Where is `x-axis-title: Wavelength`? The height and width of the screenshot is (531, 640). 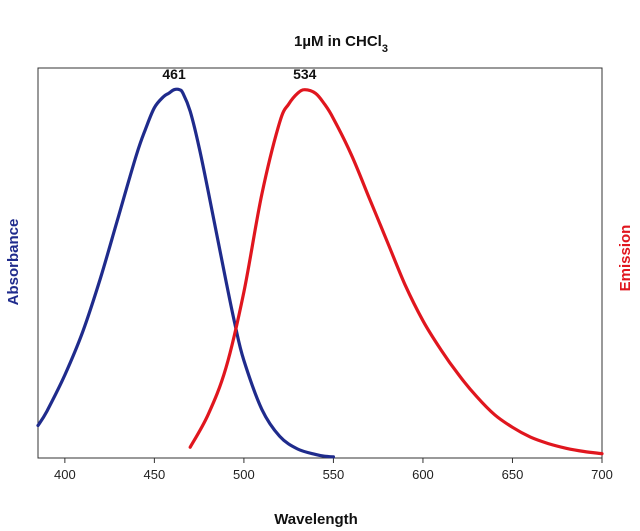 x-axis-title: Wavelength is located at coordinates (316, 519).